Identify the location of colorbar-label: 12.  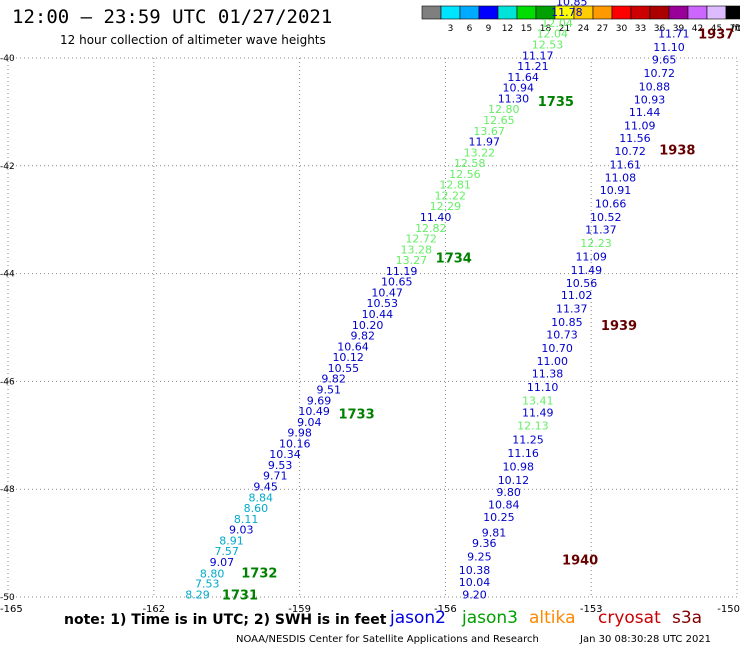
(507, 29).